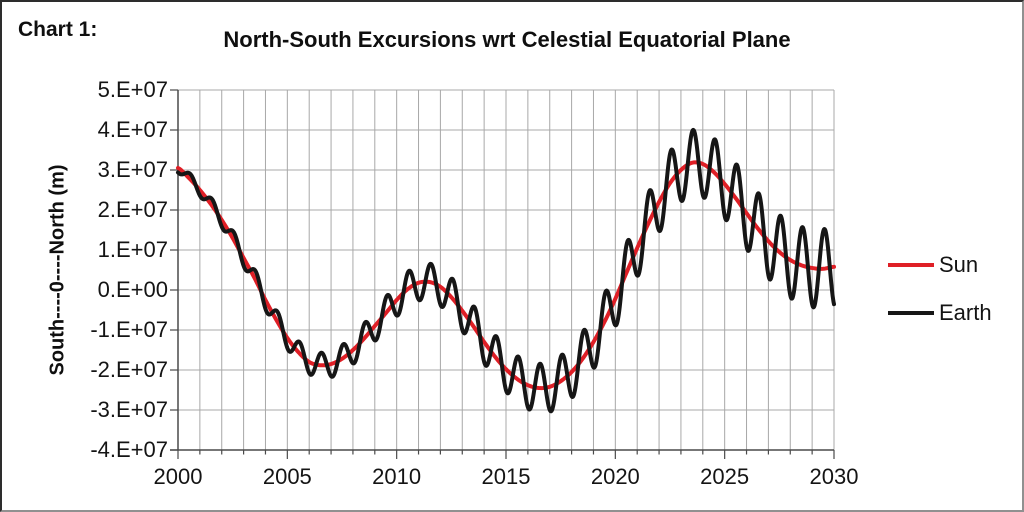 Image resolution: width=1024 pixels, height=512 pixels. What do you see at coordinates (129, 449) in the screenshot?
I see `y-tick-label: -4.E+07` at bounding box center [129, 449].